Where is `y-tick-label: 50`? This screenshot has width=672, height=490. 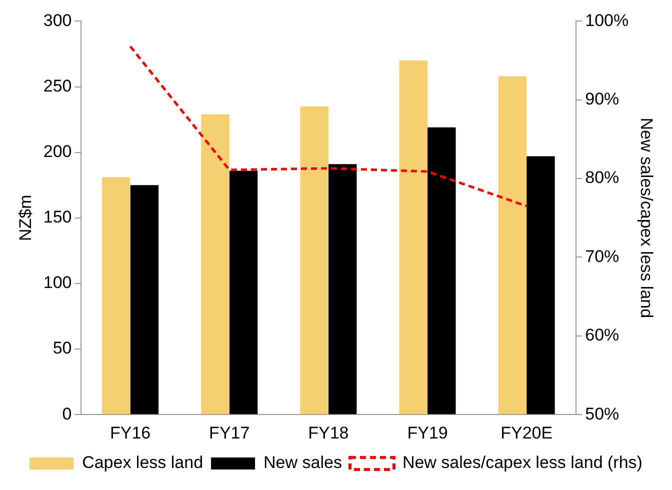 y-tick-label: 50 is located at coordinates (62, 348).